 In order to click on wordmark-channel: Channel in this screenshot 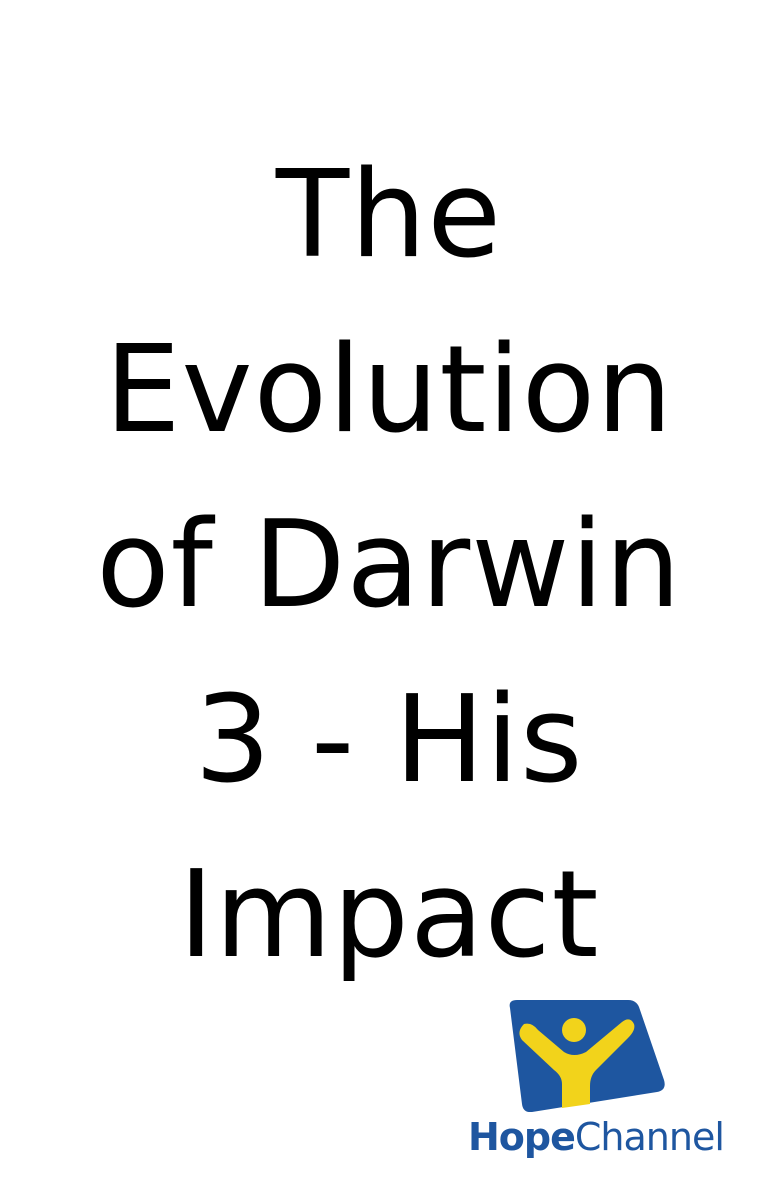, I will do `click(649, 1137)`.